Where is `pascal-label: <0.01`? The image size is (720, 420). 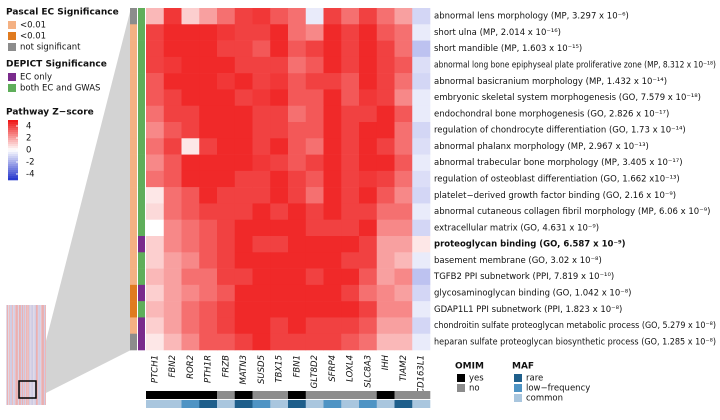
pascal-label: <0.01 is located at coordinates (33, 37).